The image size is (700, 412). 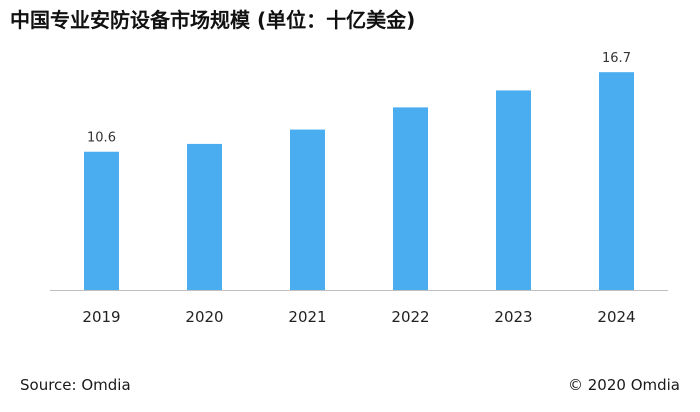 What do you see at coordinates (623, 385) in the screenshot?
I see `copyright-note: © 2020 Omdia` at bounding box center [623, 385].